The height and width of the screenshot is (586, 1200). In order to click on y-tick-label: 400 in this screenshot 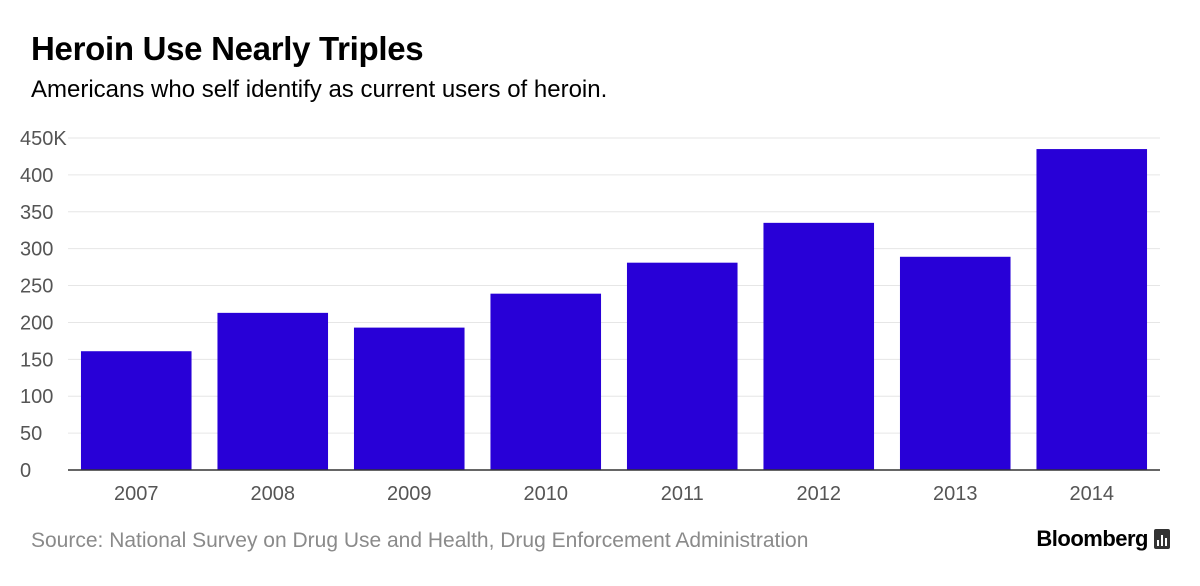, I will do `click(36, 176)`.